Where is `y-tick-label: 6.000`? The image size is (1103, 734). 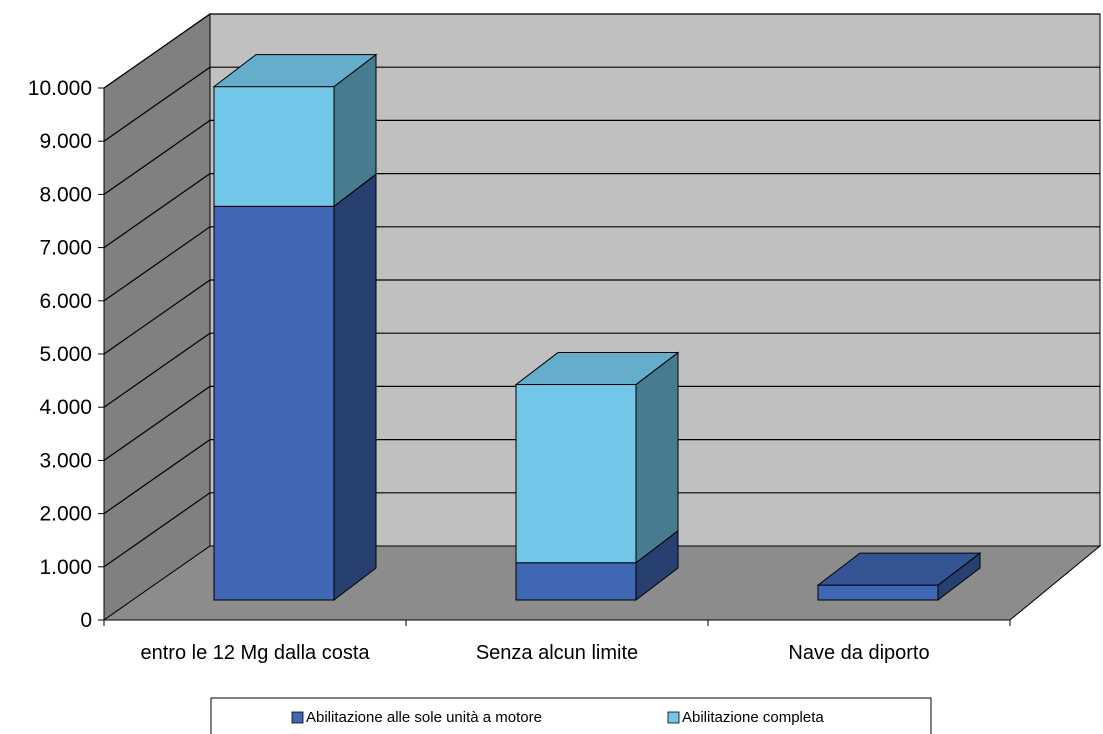
y-tick-label: 6.000 is located at coordinates (65, 301).